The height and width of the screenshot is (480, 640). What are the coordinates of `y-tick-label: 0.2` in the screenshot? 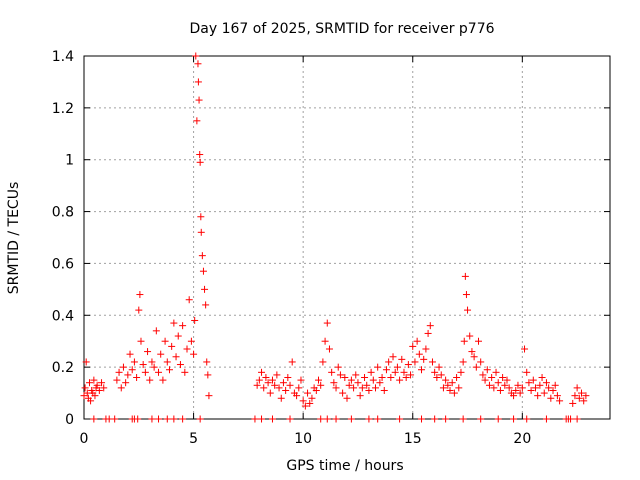 It's located at (63, 368).